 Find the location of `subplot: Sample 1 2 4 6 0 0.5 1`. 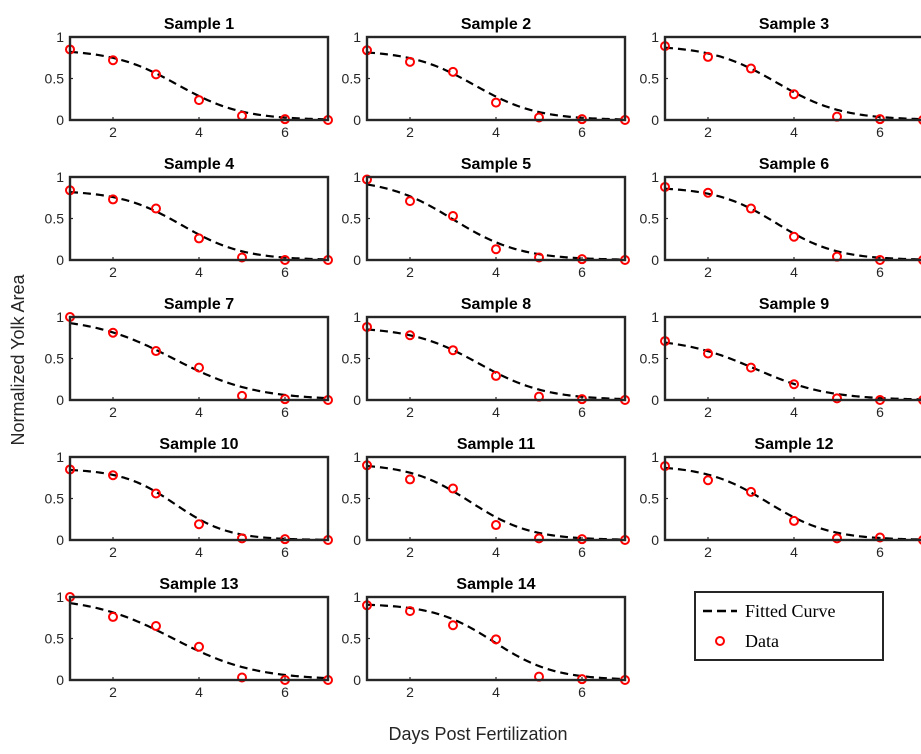

subplot: Sample 1 2 4 6 0 0.5 1 is located at coordinates (189, 78).